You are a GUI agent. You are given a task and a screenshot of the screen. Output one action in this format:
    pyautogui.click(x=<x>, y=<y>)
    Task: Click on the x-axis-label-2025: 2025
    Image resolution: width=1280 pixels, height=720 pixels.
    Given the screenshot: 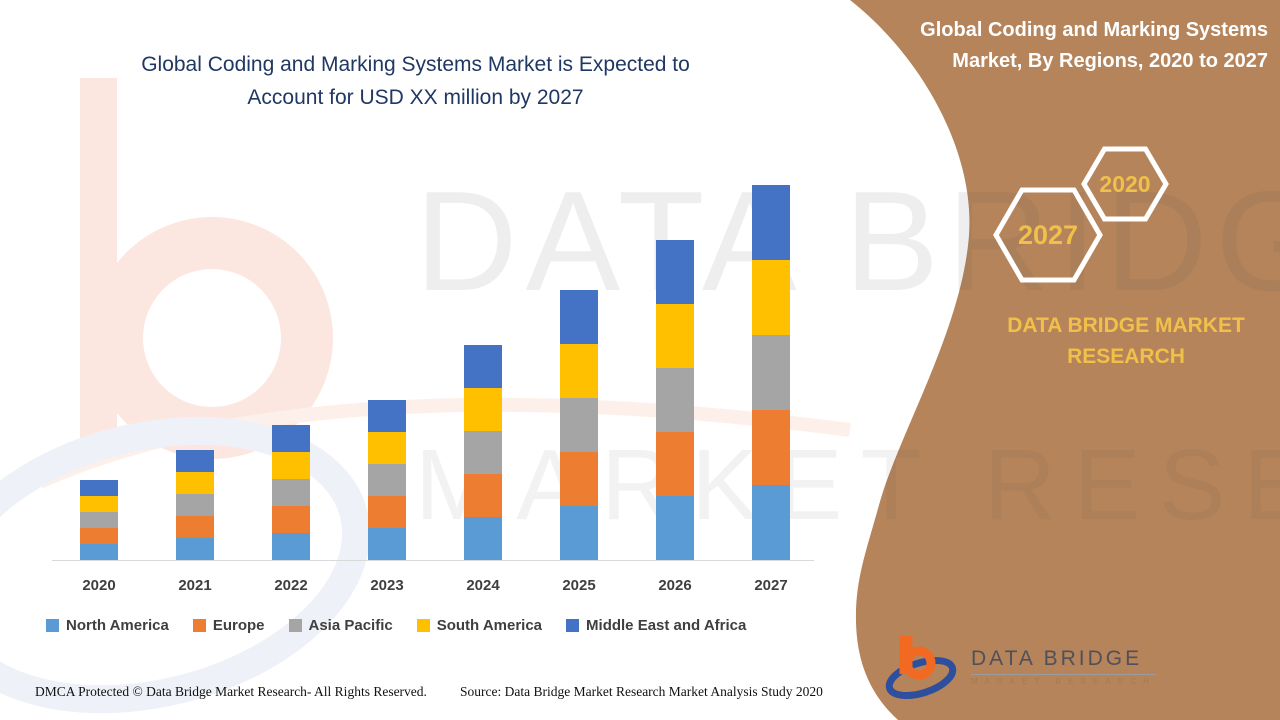 What is the action you would take?
    pyautogui.click(x=579, y=585)
    